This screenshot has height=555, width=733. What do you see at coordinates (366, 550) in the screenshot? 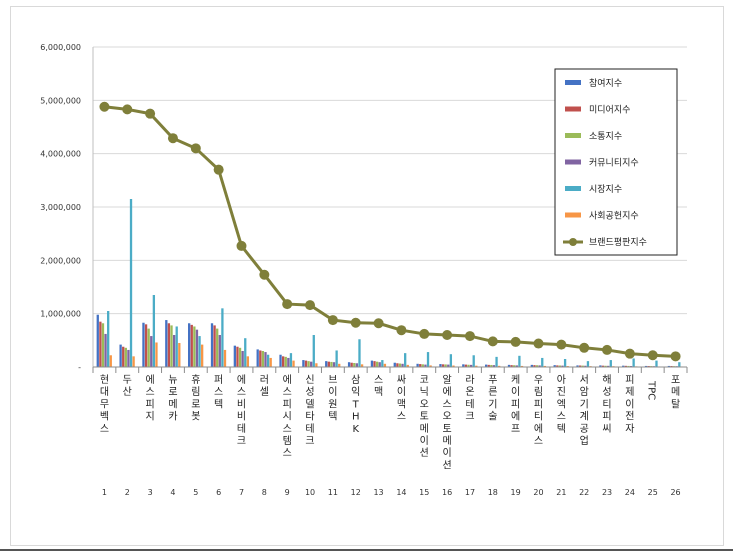
I see `bottom-rule` at bounding box center [366, 550].